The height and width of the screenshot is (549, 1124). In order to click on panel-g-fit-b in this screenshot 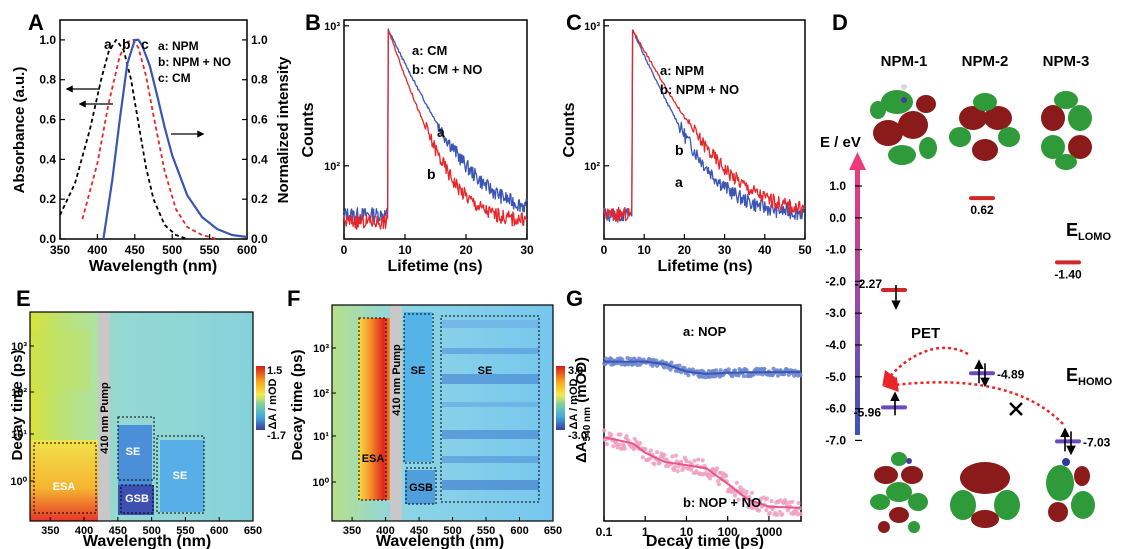, I will do `click(702, 472)`.